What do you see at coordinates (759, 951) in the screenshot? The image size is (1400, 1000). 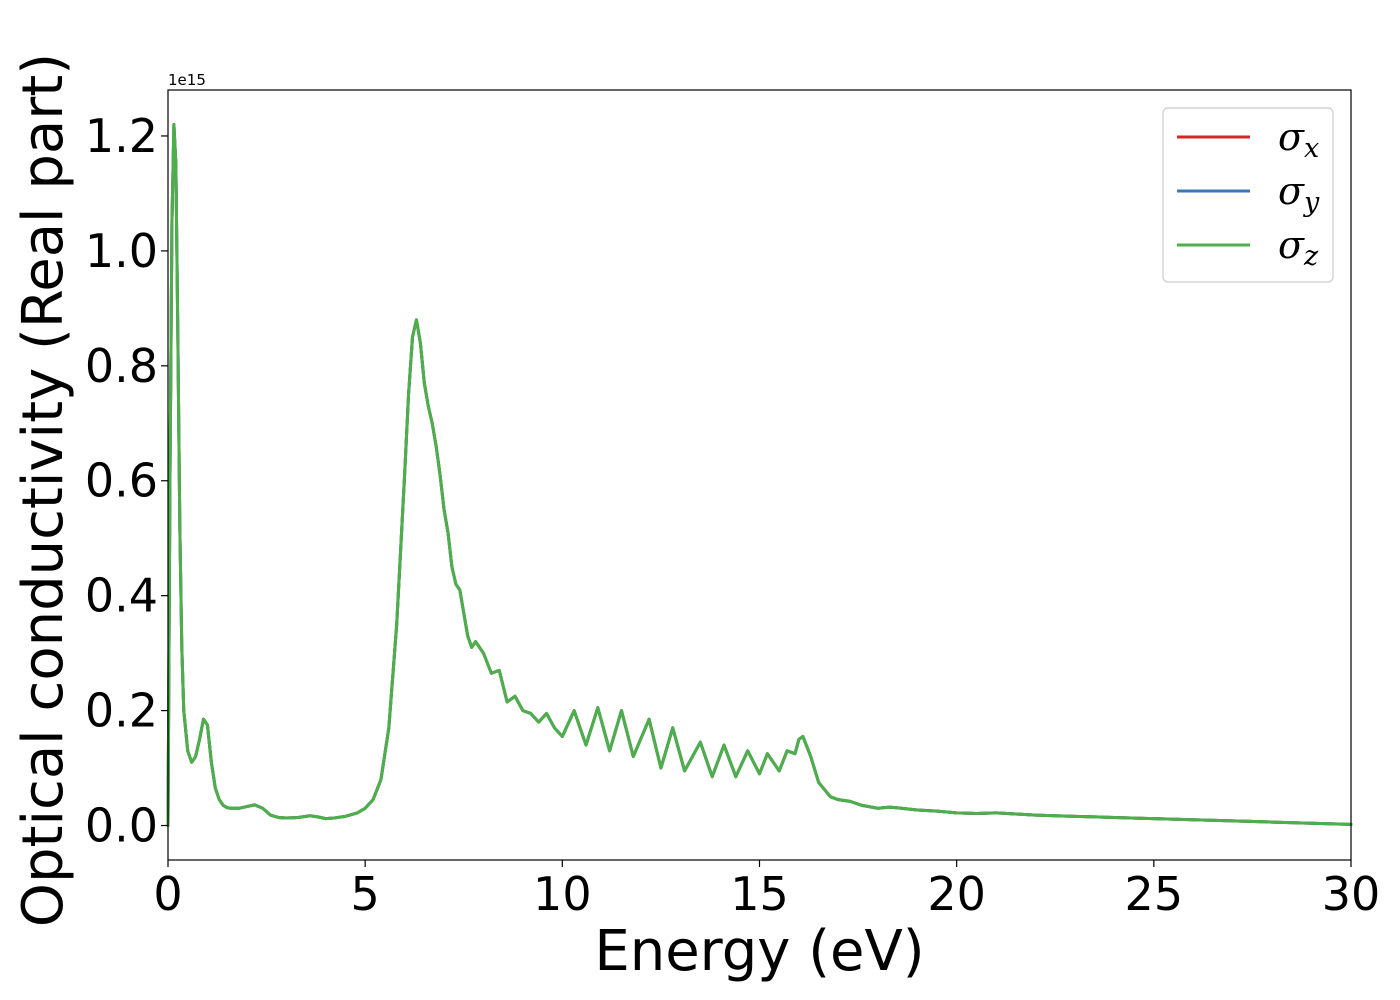 I see `x-axis-label: Energy (eV)` at bounding box center [759, 951].